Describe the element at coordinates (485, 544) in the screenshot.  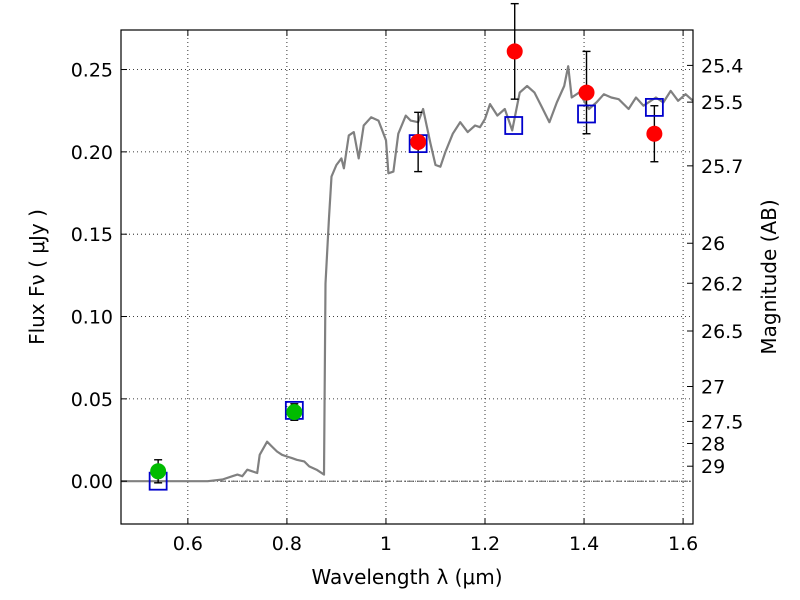
I see `x-tick-label: 1.2` at that location.